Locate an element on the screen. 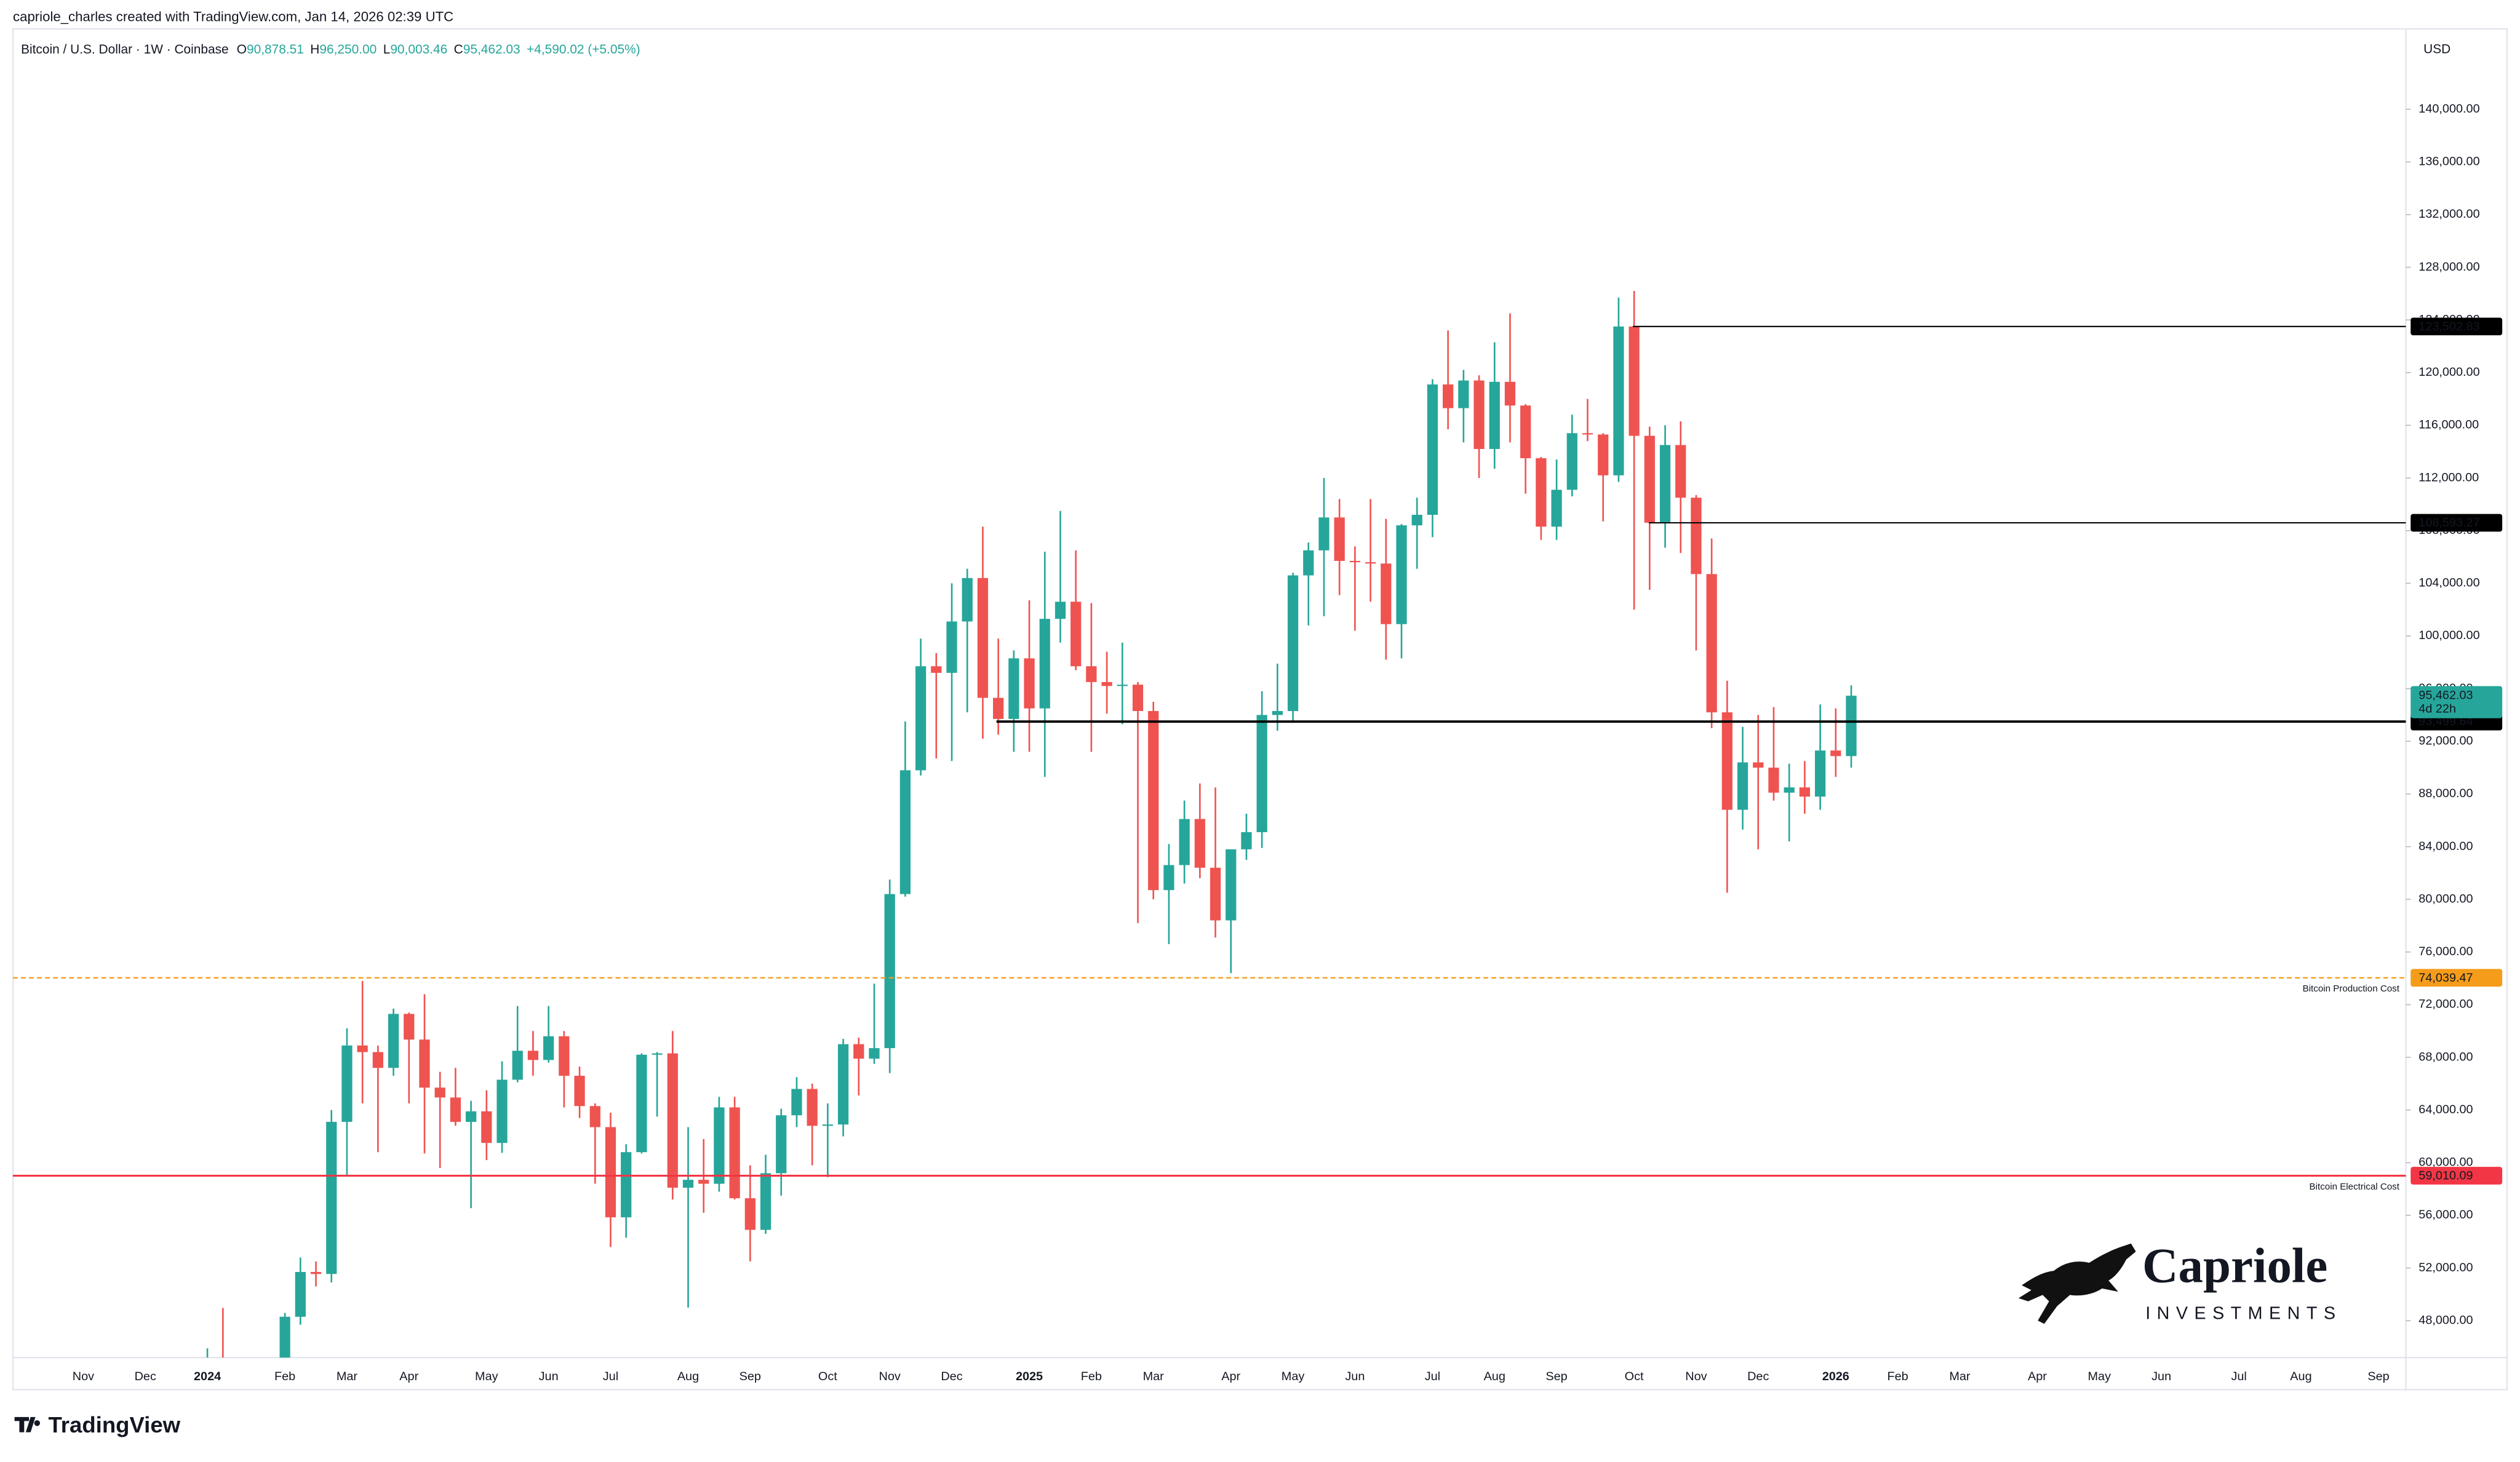 The width and height of the screenshot is (2520, 1462). horse-logo is located at coordinates (2077, 1283).